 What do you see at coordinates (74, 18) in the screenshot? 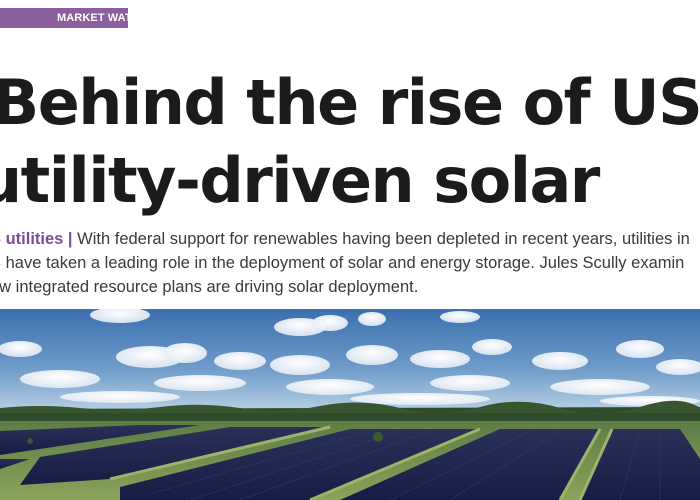
I see `section-tag: MARKET WATCH` at bounding box center [74, 18].